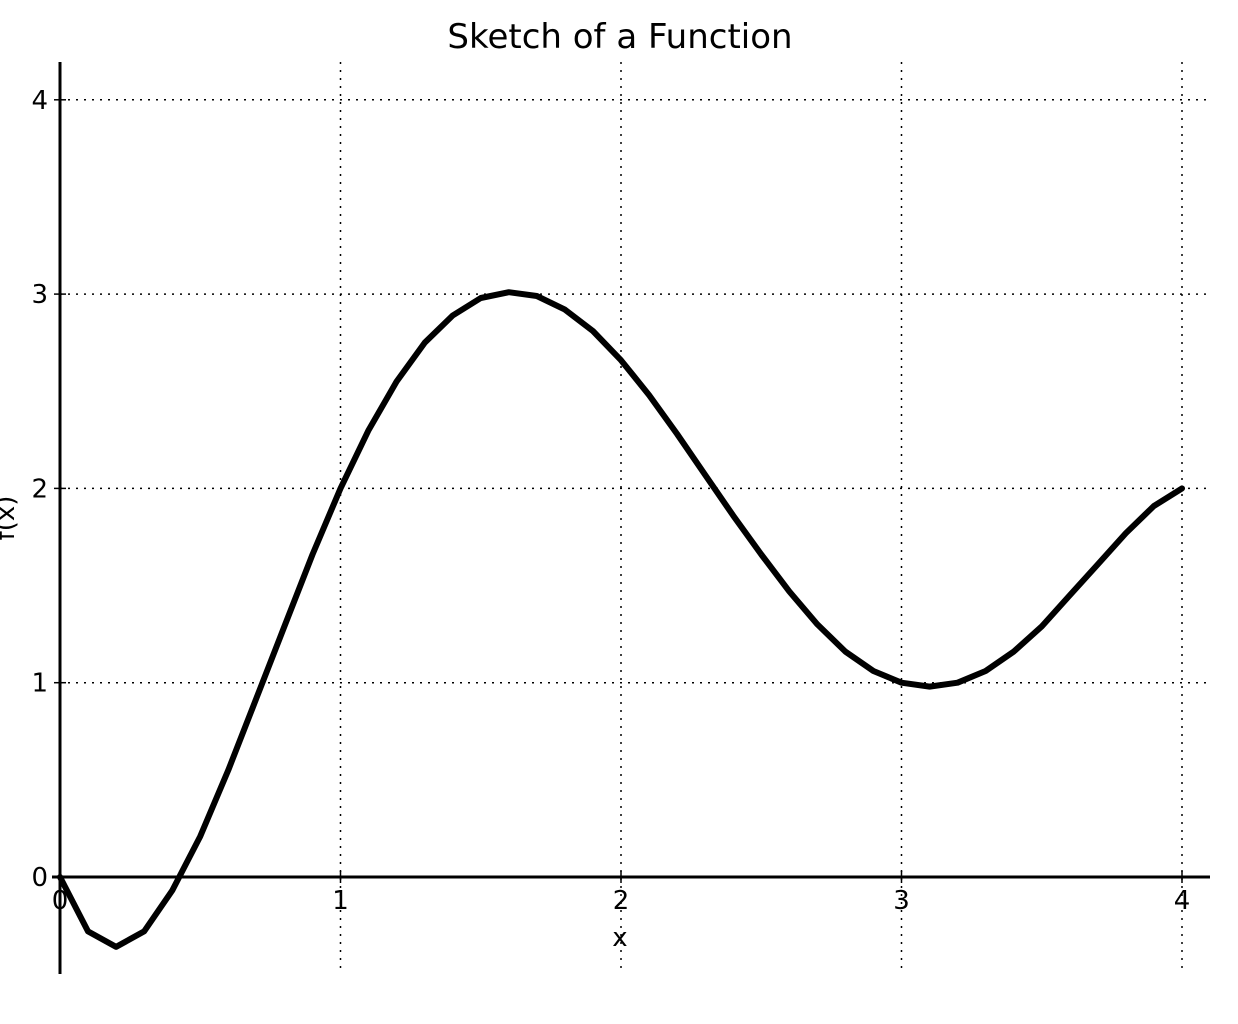  Describe the element at coordinates (39, 101) in the screenshot. I see `y-tick-label: 4` at that location.